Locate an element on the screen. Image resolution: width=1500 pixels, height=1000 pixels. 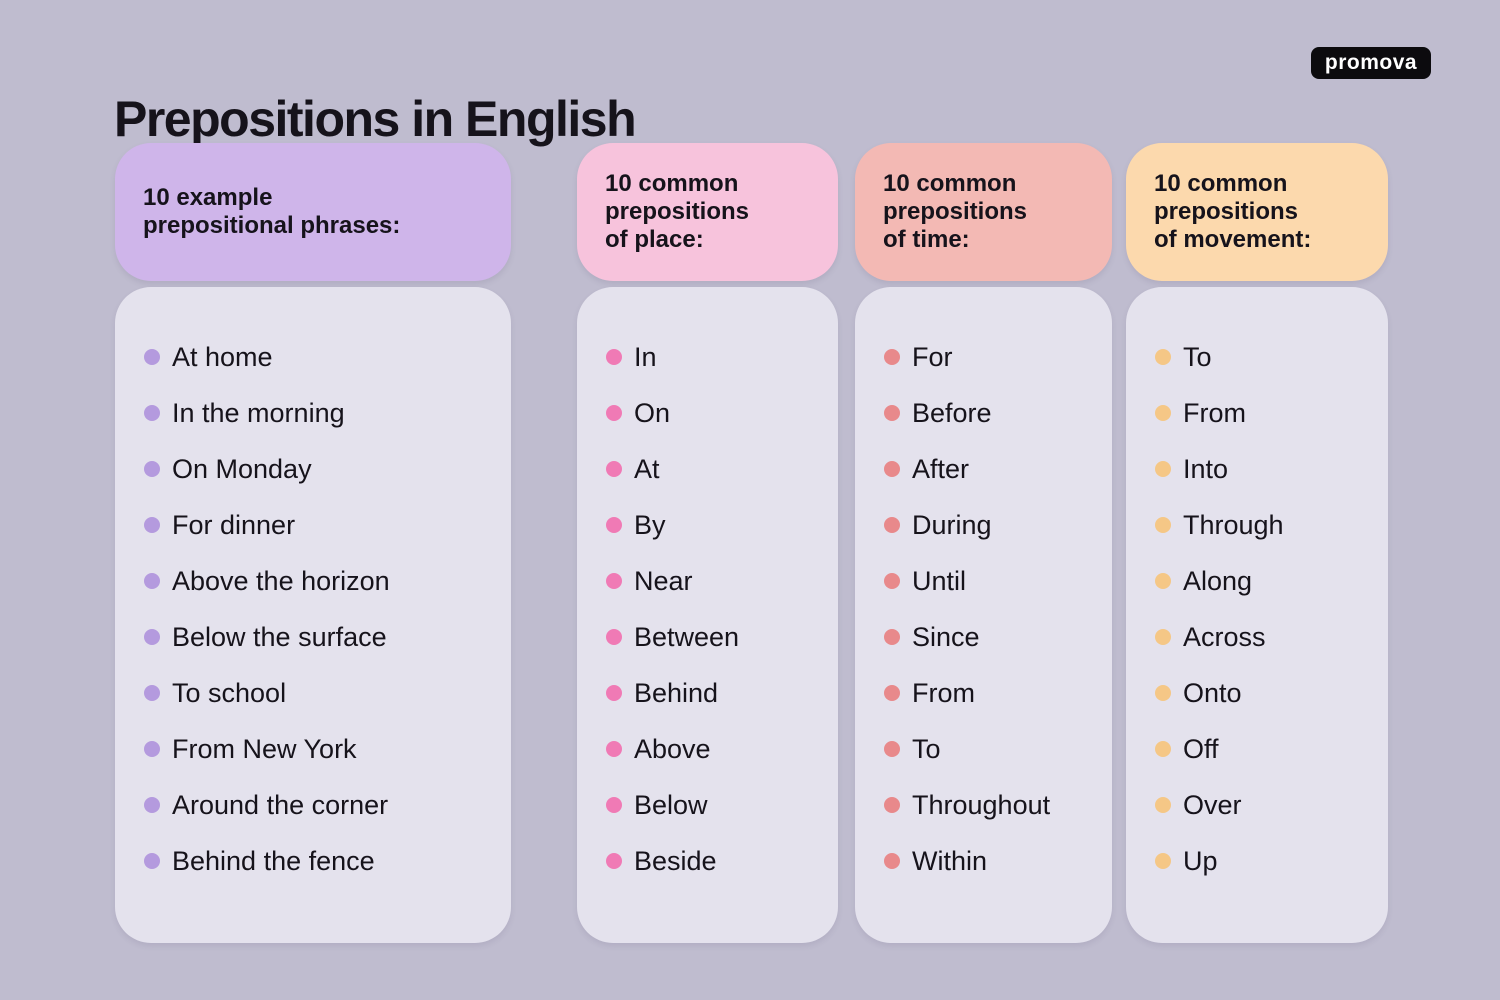
list-item-label: Above is located at coordinates (672, 748).